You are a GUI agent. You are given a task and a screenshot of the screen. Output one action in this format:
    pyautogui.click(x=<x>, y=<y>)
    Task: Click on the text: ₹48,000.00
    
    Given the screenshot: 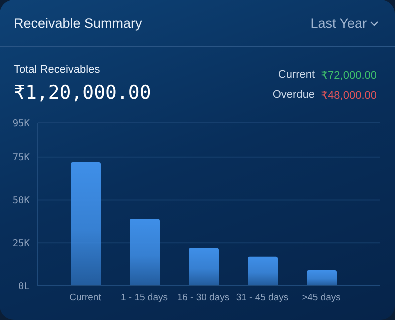 What is the action you would take?
    pyautogui.click(x=349, y=95)
    